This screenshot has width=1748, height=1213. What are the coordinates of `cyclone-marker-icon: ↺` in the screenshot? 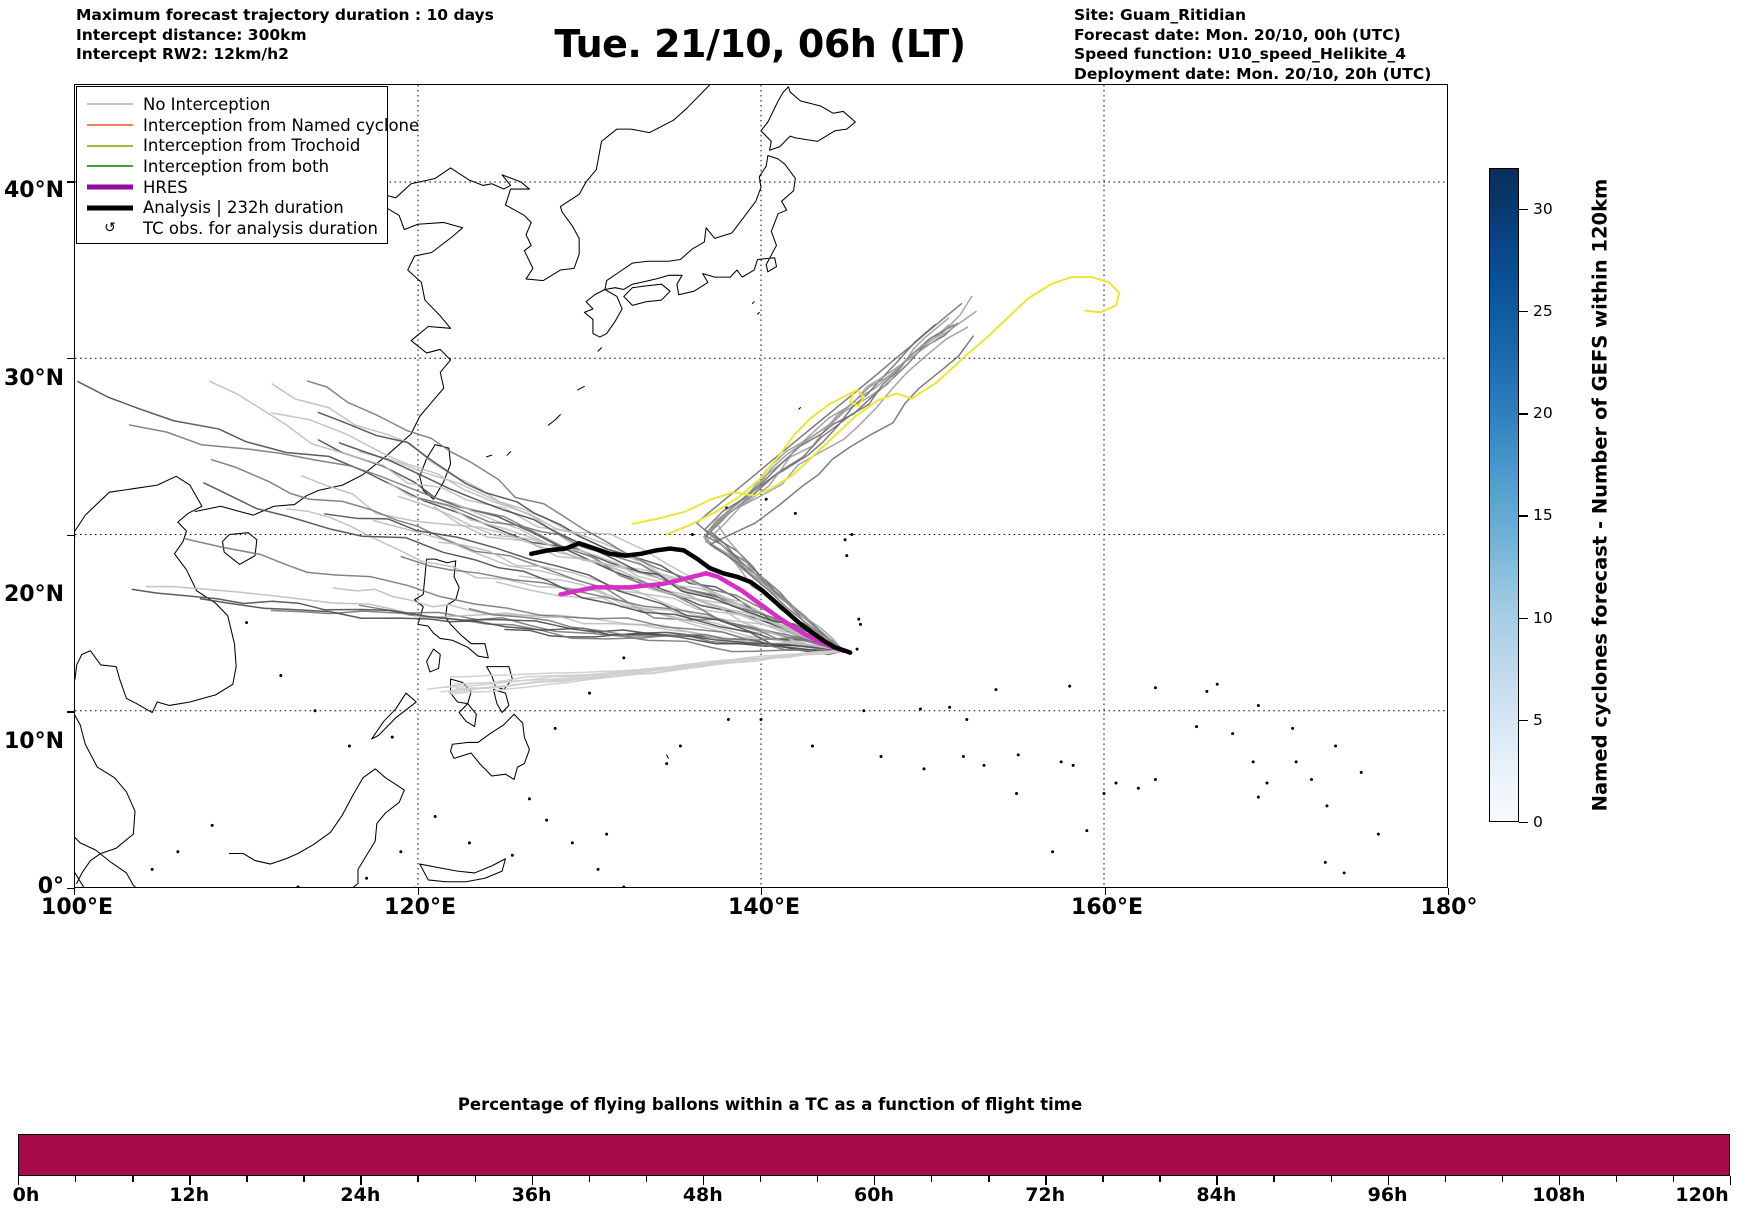 It's located at (110, 228).